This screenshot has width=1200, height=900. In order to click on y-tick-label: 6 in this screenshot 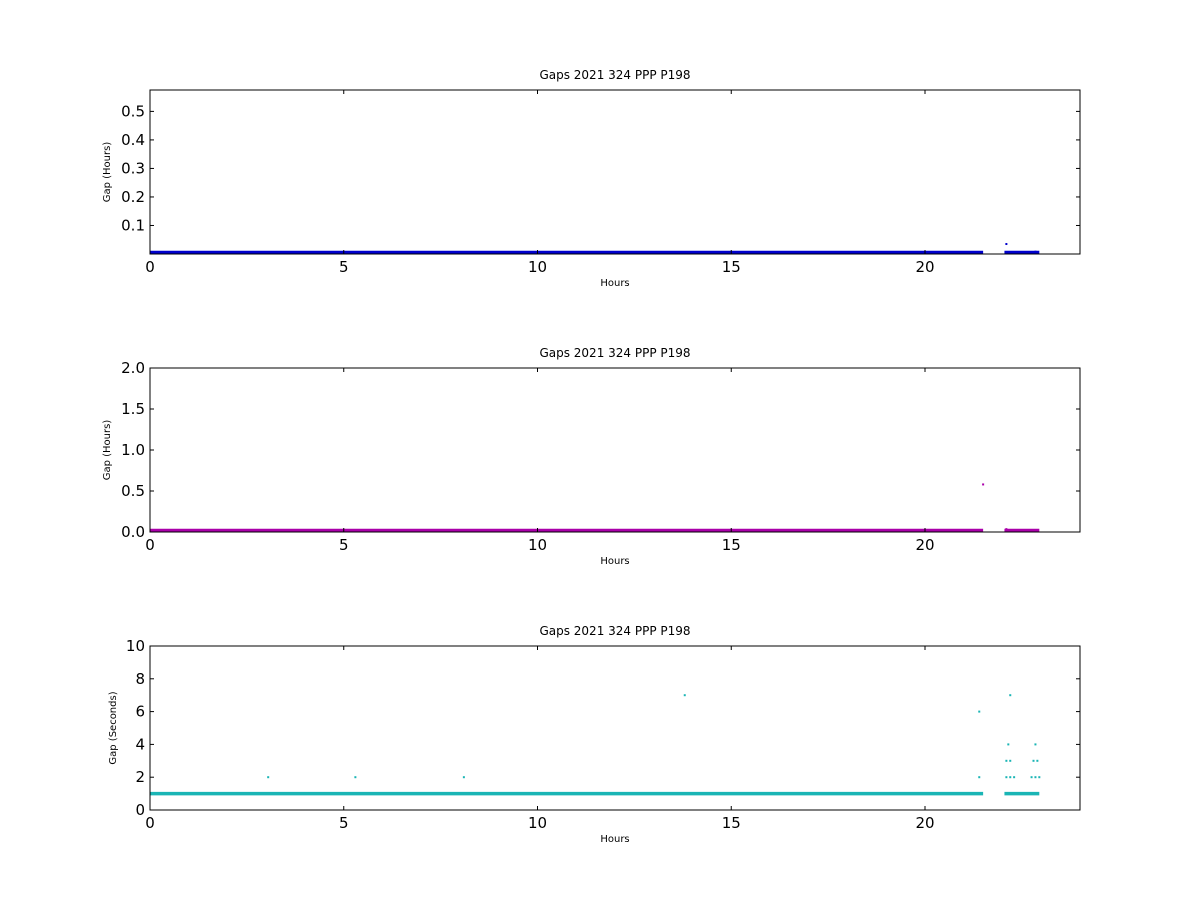, I will do `click(140, 712)`.